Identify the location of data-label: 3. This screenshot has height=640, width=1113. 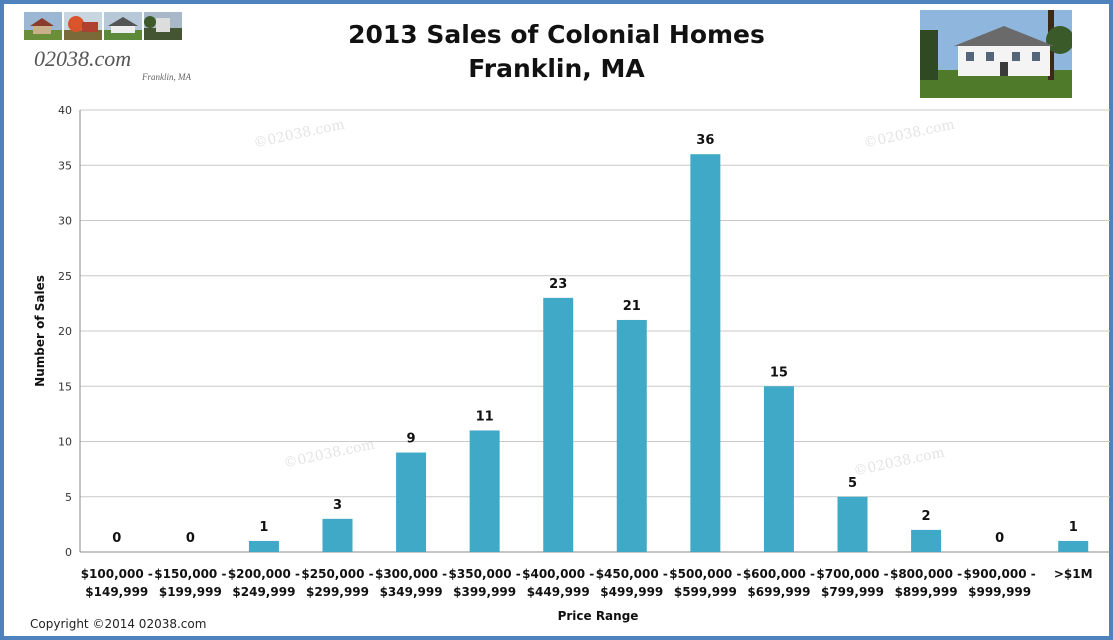
(337, 505).